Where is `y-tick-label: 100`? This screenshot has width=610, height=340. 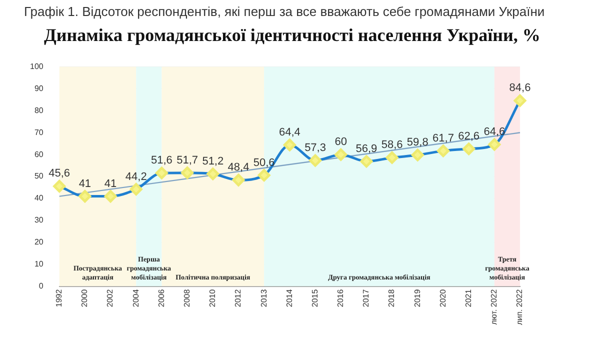 y-tick-label: 100 is located at coordinates (37, 67).